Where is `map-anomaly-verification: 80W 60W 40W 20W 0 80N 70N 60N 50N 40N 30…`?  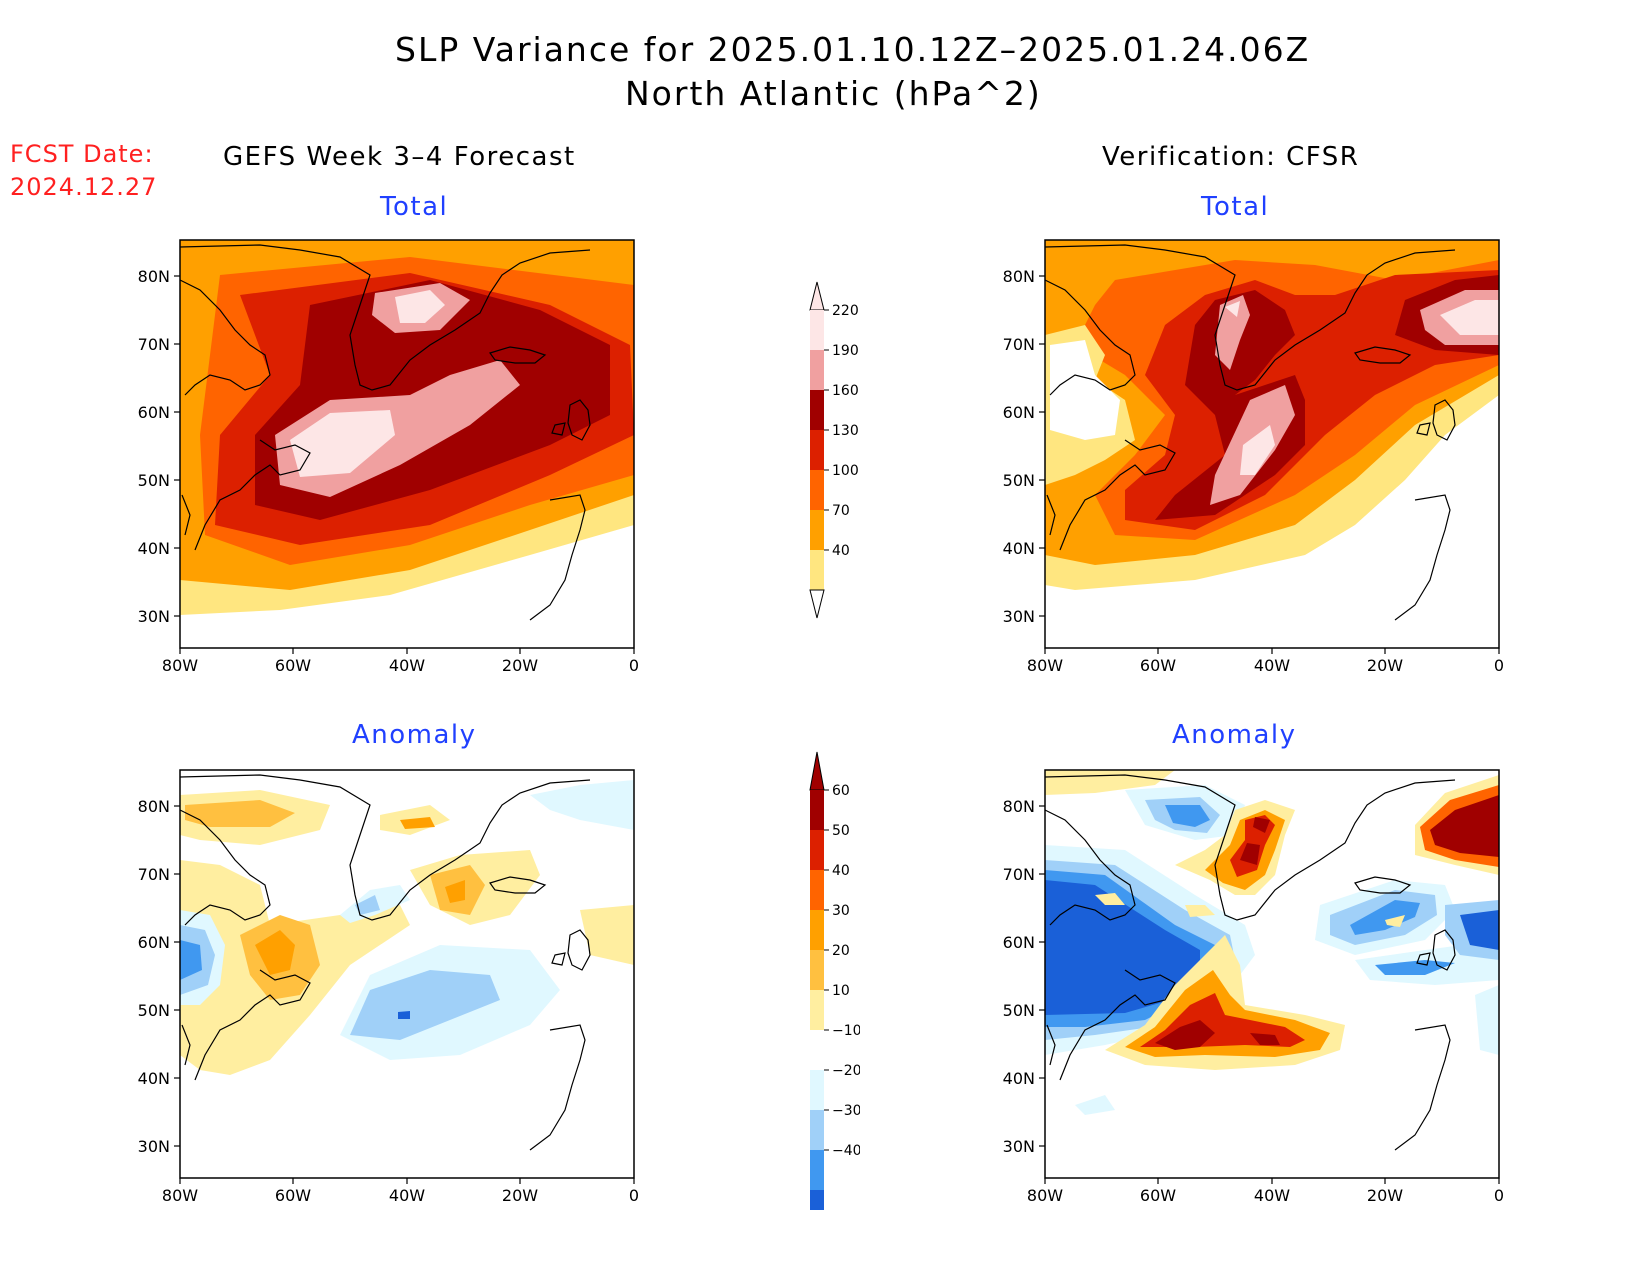
map-anomaly-verification: 80W 60W 40W 20W 0 80N 70N 60N 50N 40N 30… is located at coordinates (1253, 987).